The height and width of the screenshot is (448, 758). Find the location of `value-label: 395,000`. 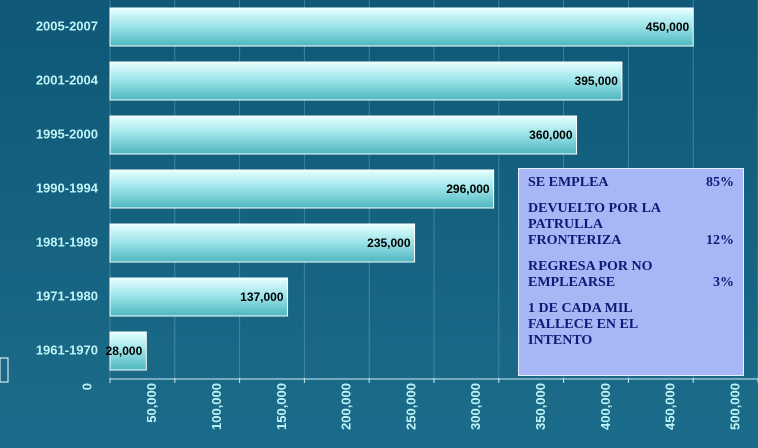

value-label: 395,000 is located at coordinates (597, 81).